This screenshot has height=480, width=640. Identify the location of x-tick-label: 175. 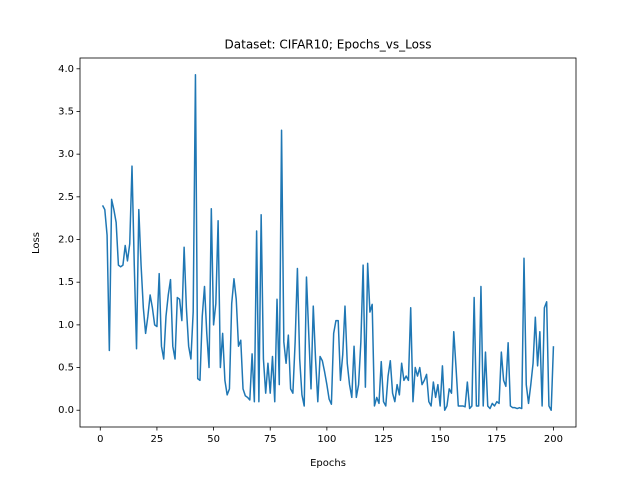
(496, 439).